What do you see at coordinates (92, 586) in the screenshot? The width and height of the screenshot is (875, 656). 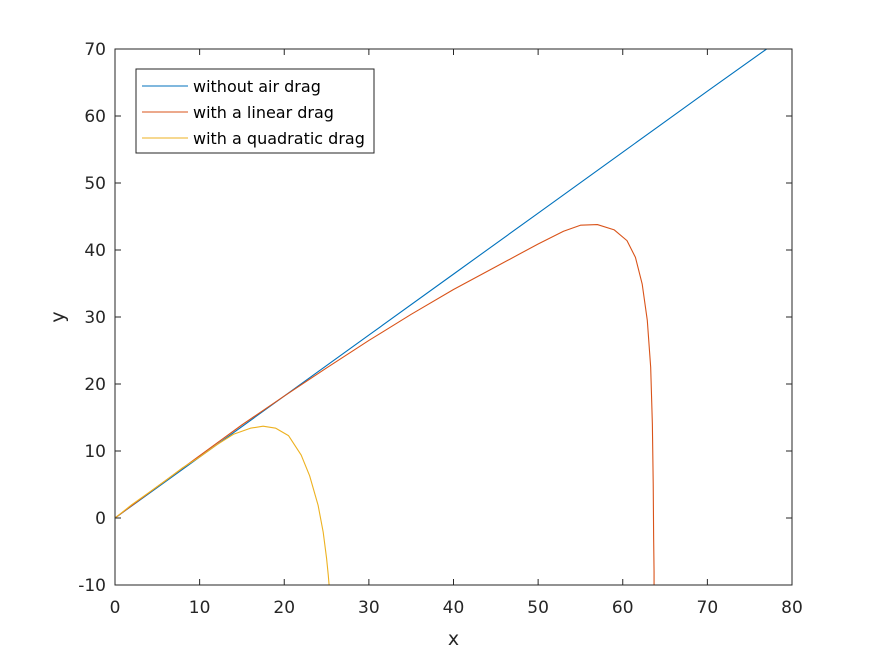 I see `y-tick-label: -10` at bounding box center [92, 586].